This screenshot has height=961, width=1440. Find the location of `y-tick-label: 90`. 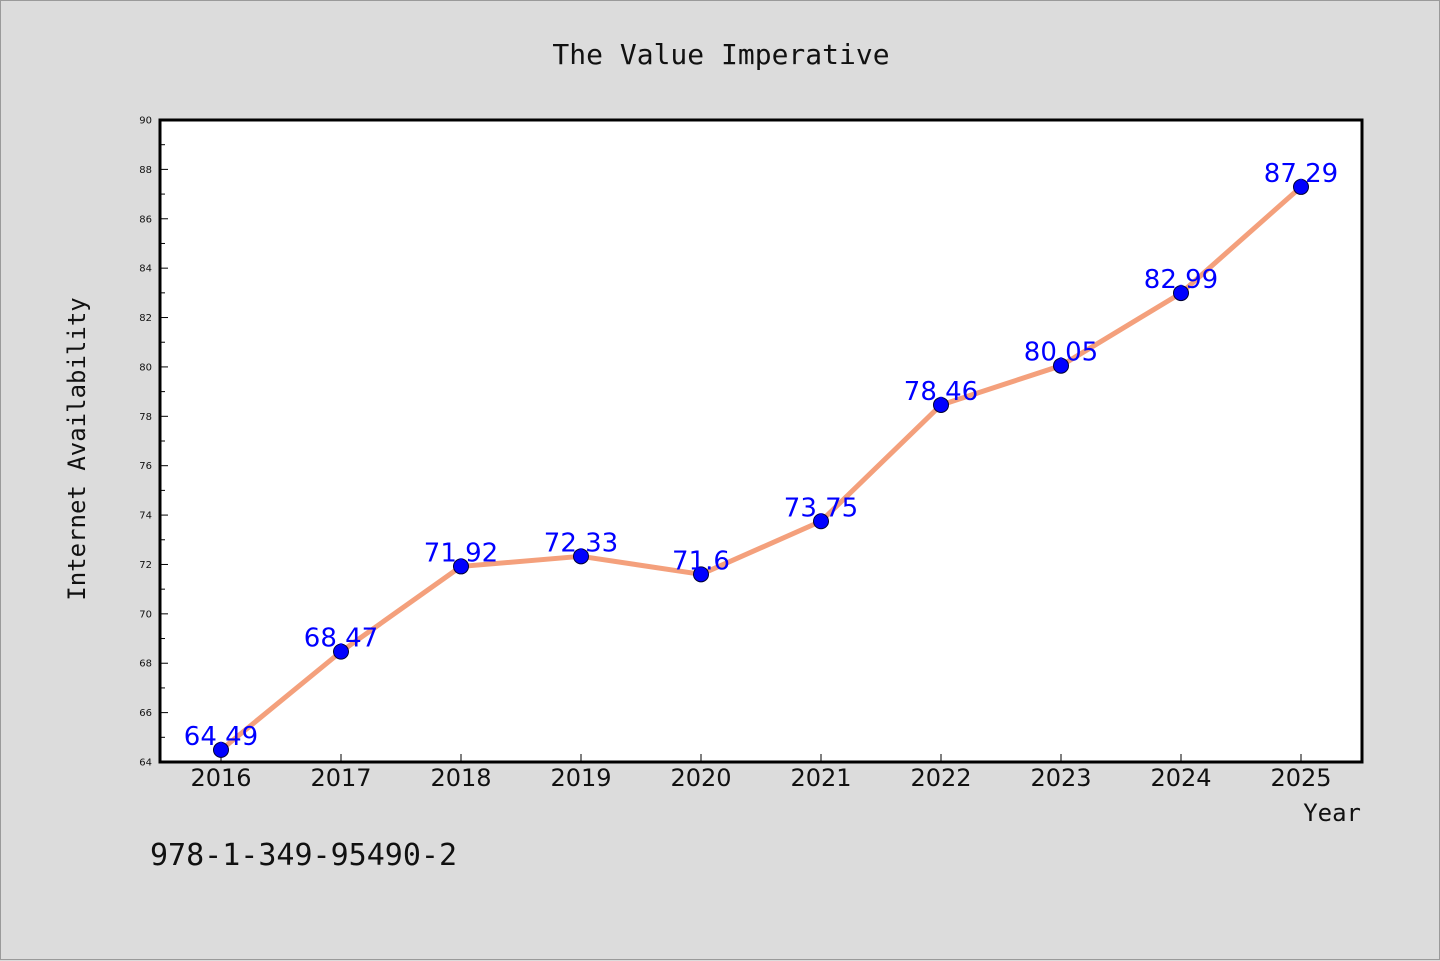

y-tick-label: 90 is located at coordinates (145, 121).